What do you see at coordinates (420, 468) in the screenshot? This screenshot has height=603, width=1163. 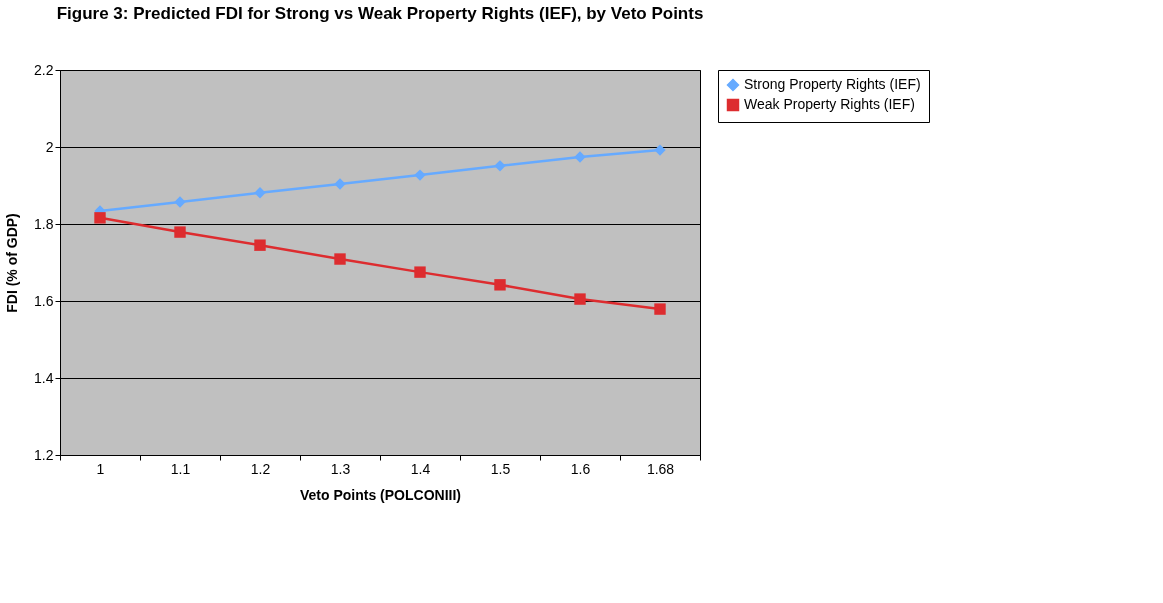 I see `x-tick-label: 1.4` at bounding box center [420, 468].